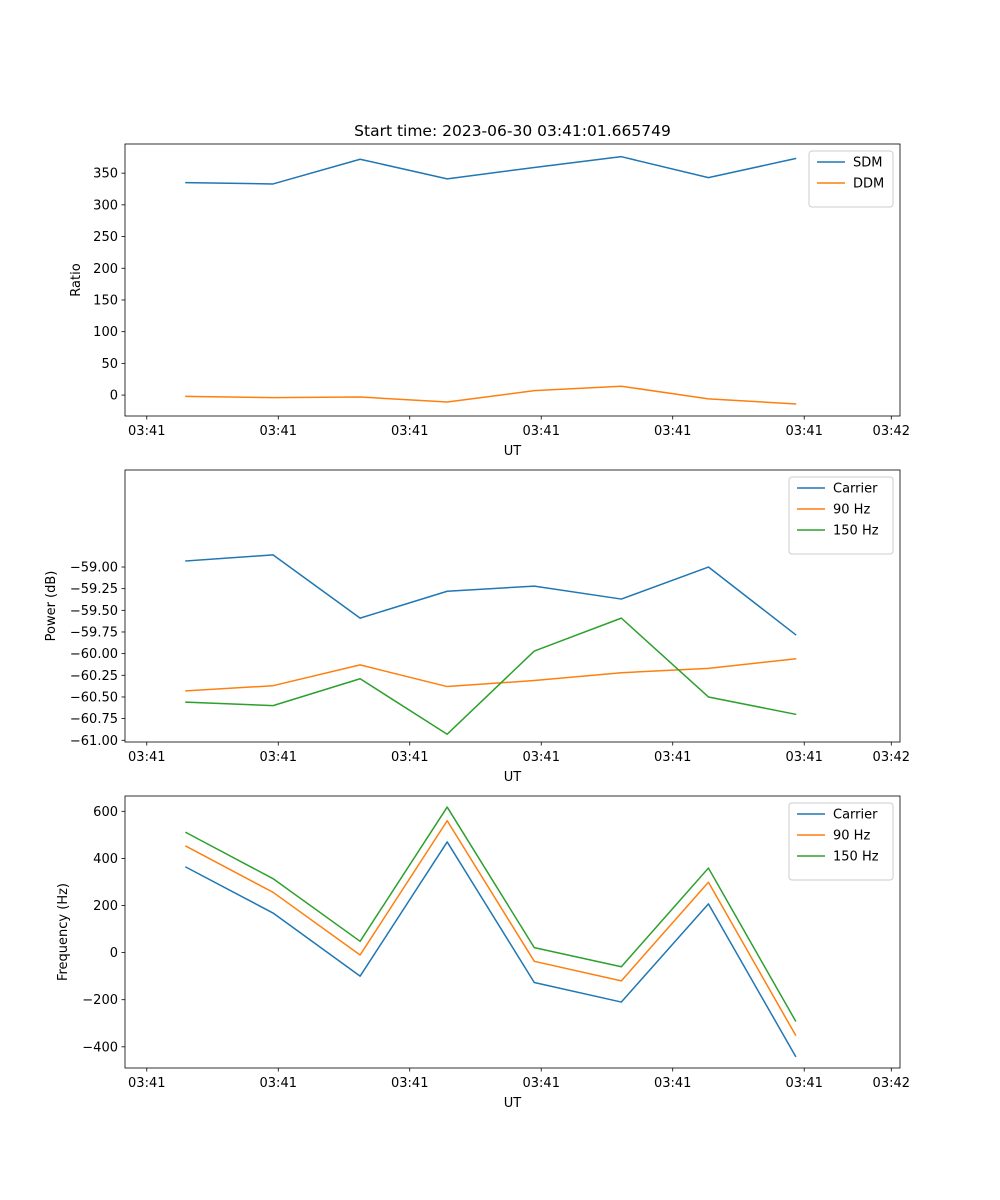  Describe the element at coordinates (100, 1047) in the screenshot. I see `y-tick-label: −400` at that location.